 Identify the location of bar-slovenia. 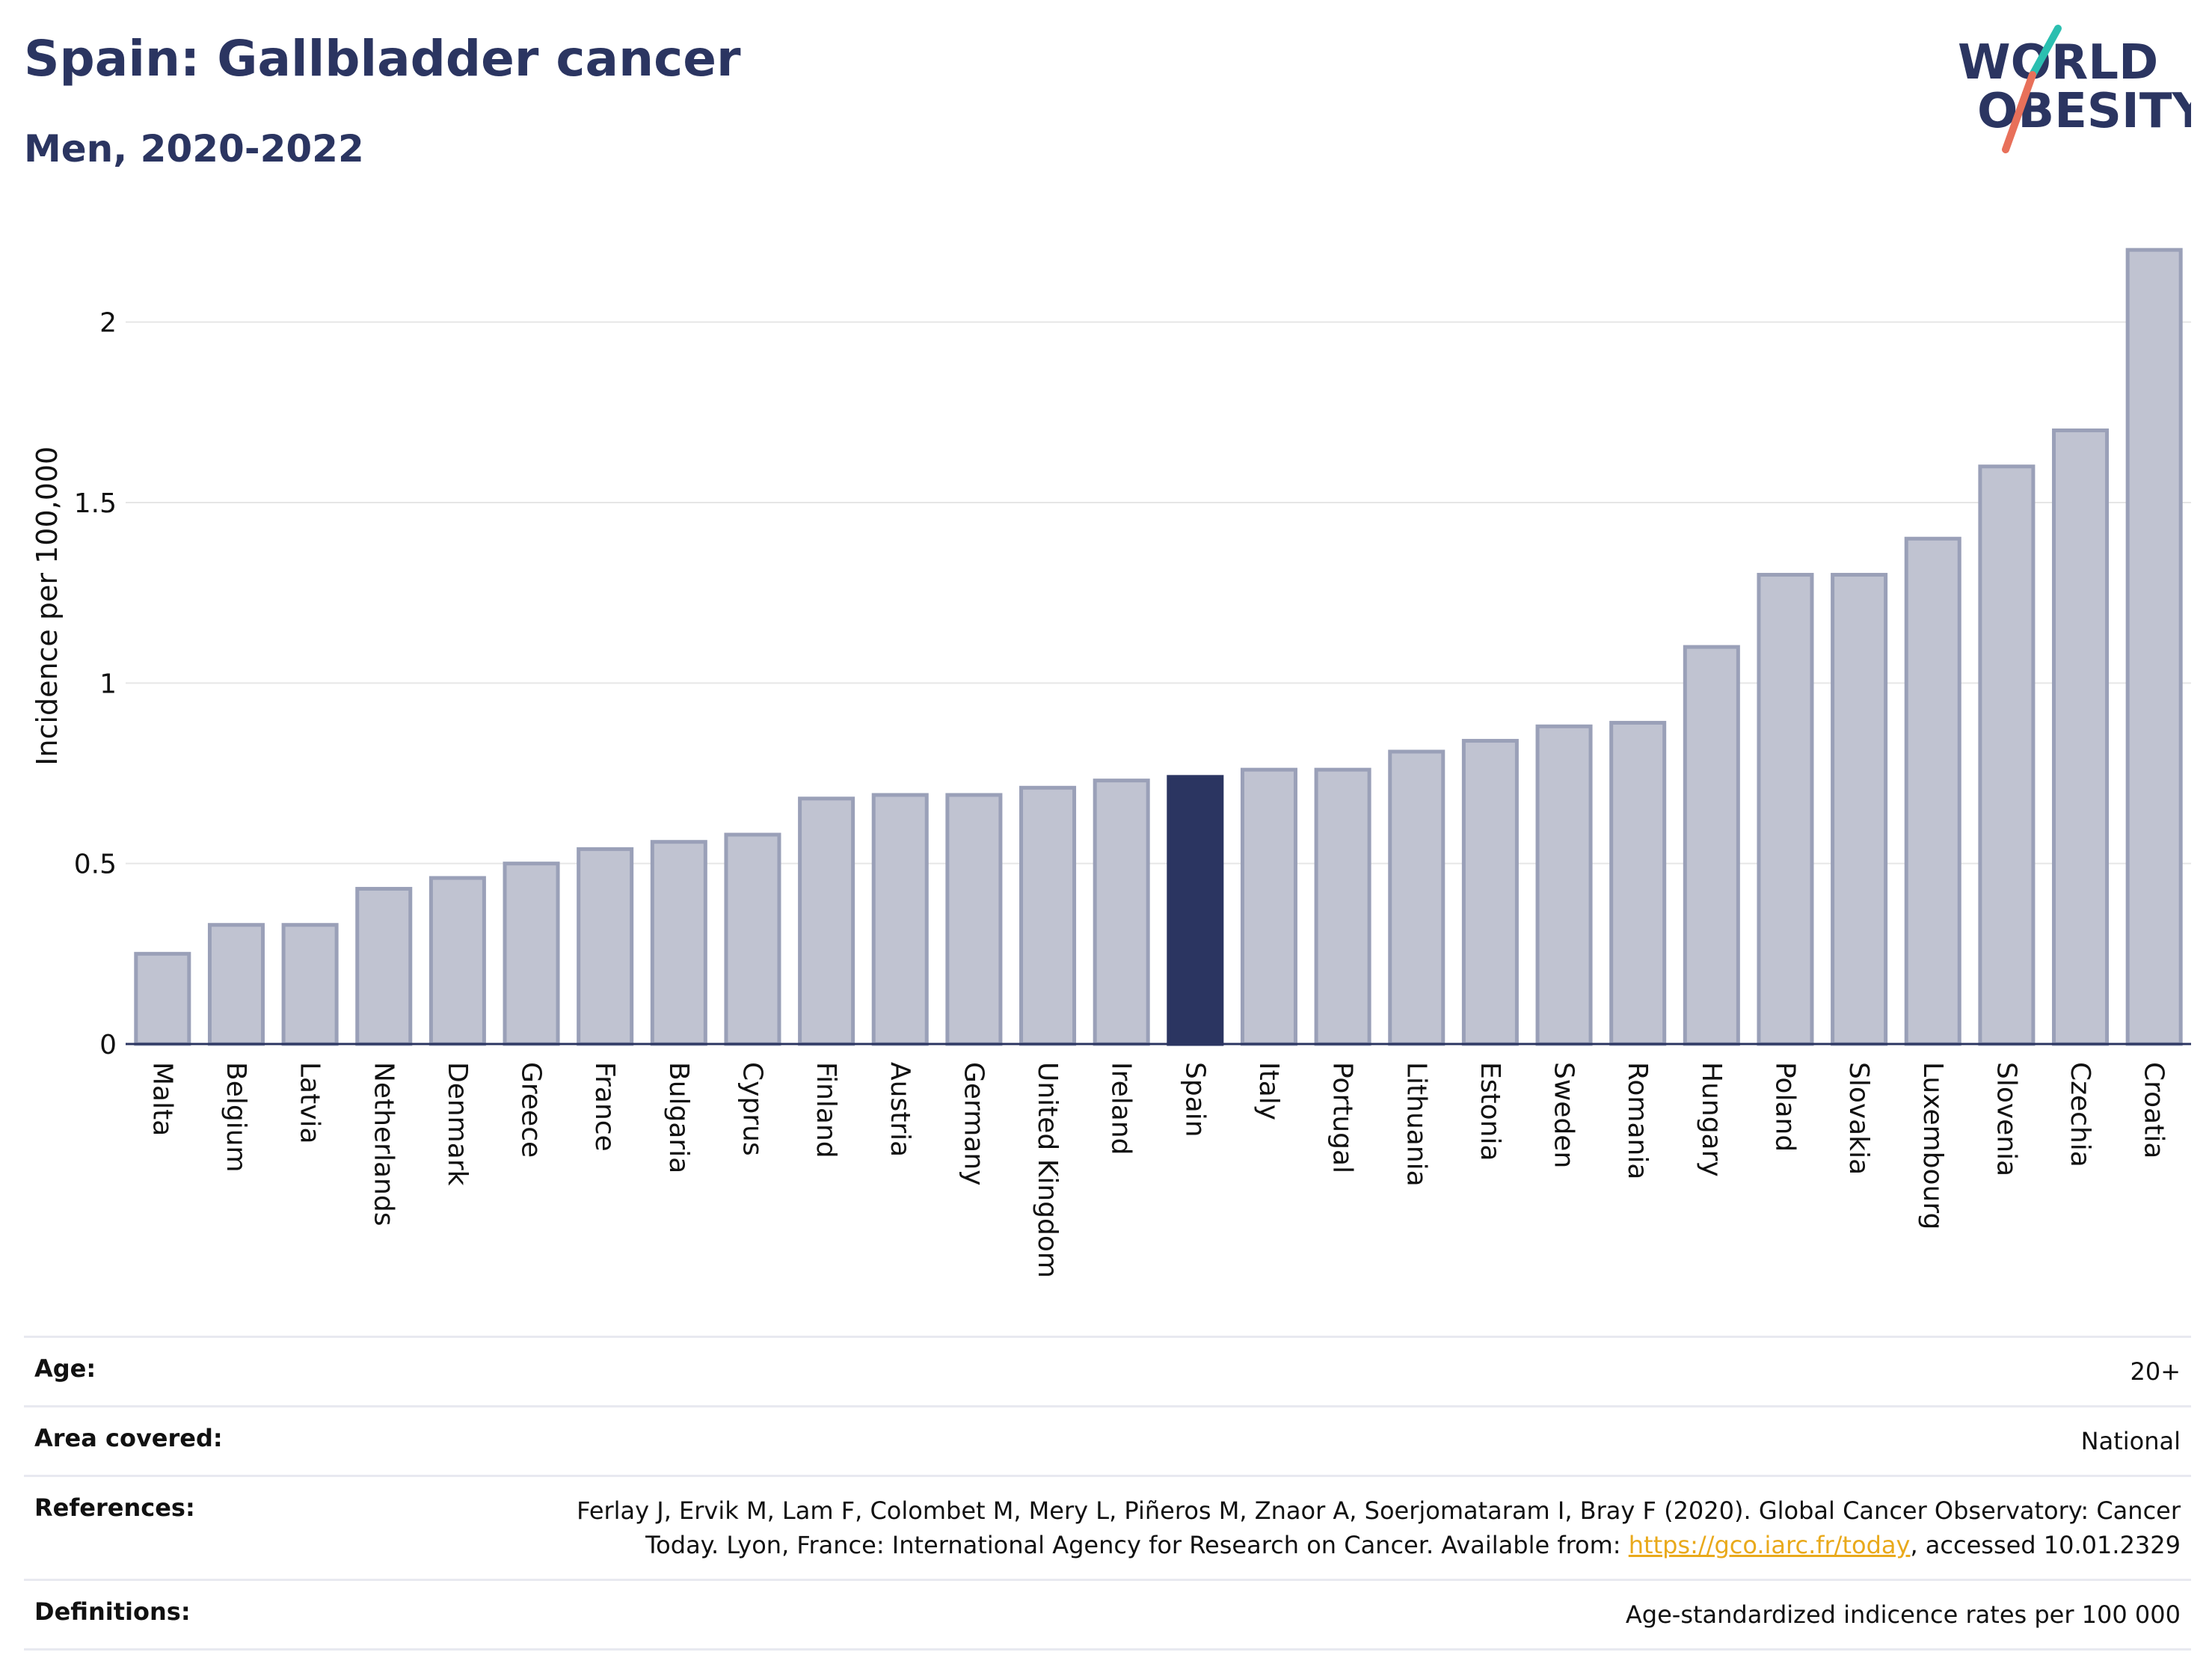
(2006, 755).